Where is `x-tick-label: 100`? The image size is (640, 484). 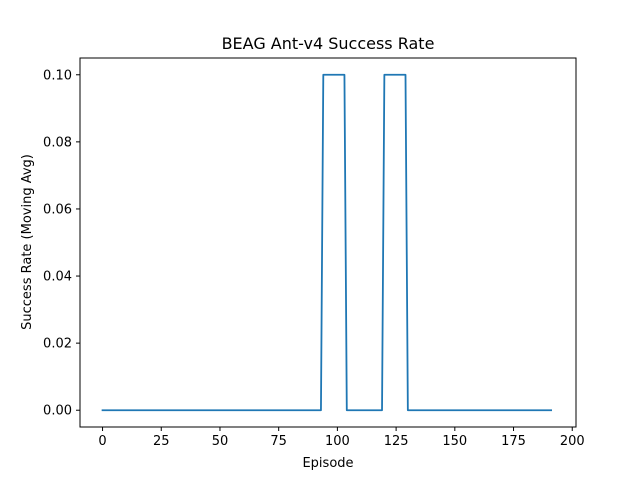 x-tick-label: 100 is located at coordinates (337, 441).